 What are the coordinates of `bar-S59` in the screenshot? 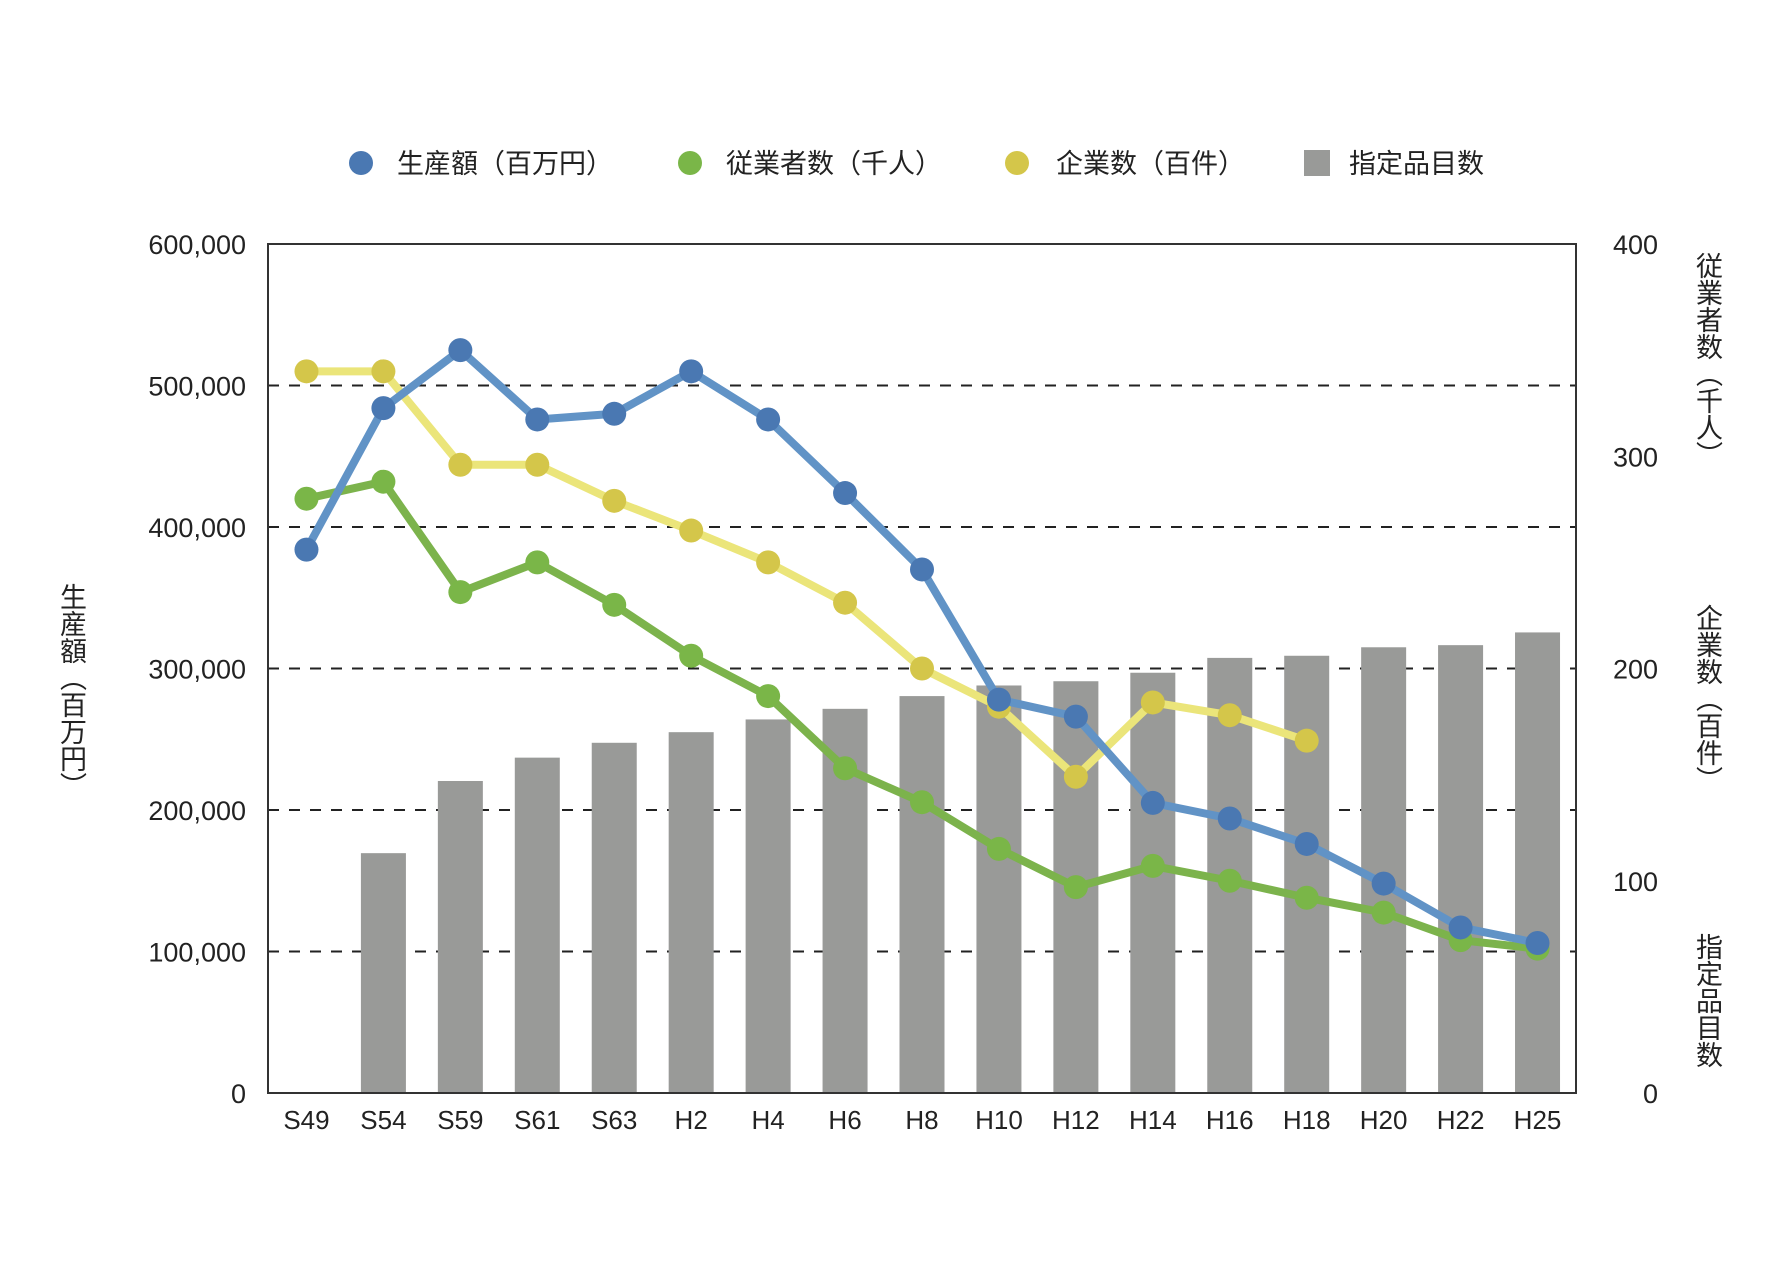 It's located at (460, 936).